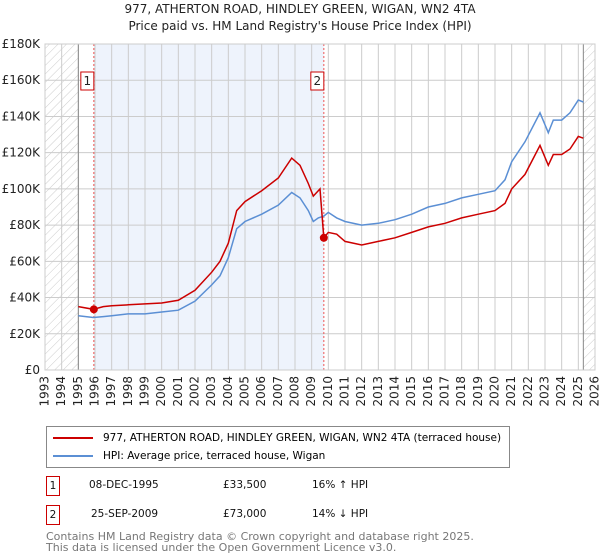 The width and height of the screenshot is (600, 560). I want to click on legend-swatch-red, so click(73, 438).